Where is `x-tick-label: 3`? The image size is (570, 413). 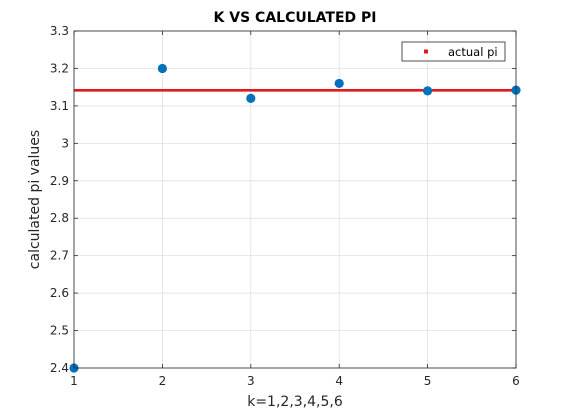 x-tick-label: 3 is located at coordinates (251, 381).